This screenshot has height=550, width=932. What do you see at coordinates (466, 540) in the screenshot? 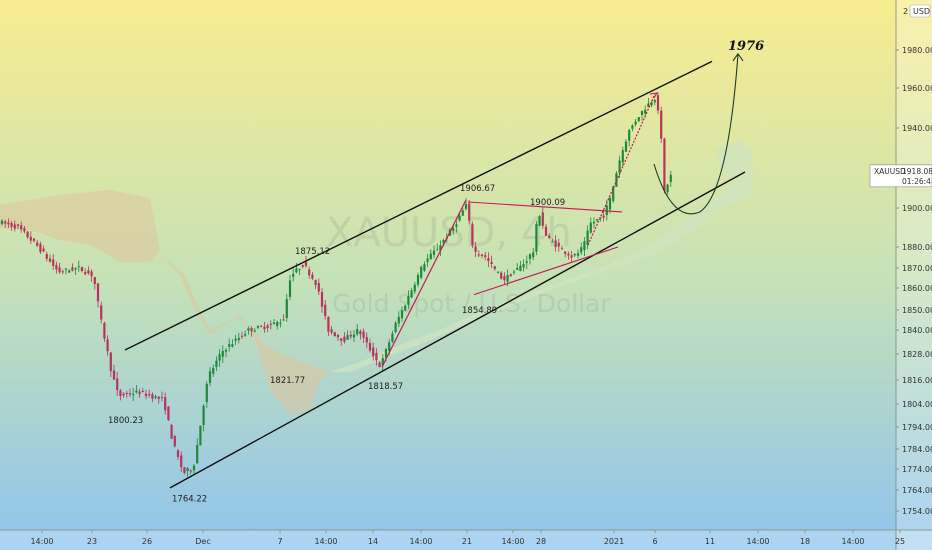
I see `x-axis-panel` at bounding box center [466, 540].